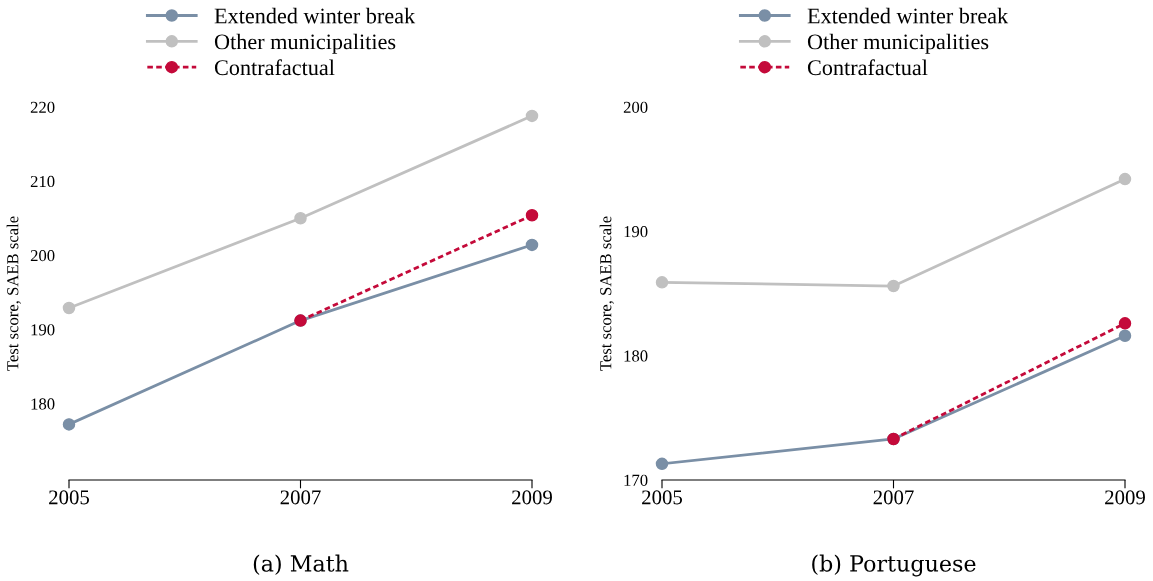 Image resolution: width=1153 pixels, height=581 pixels. What do you see at coordinates (894, 565) in the screenshot?
I see `text: (b) Portuguese` at bounding box center [894, 565].